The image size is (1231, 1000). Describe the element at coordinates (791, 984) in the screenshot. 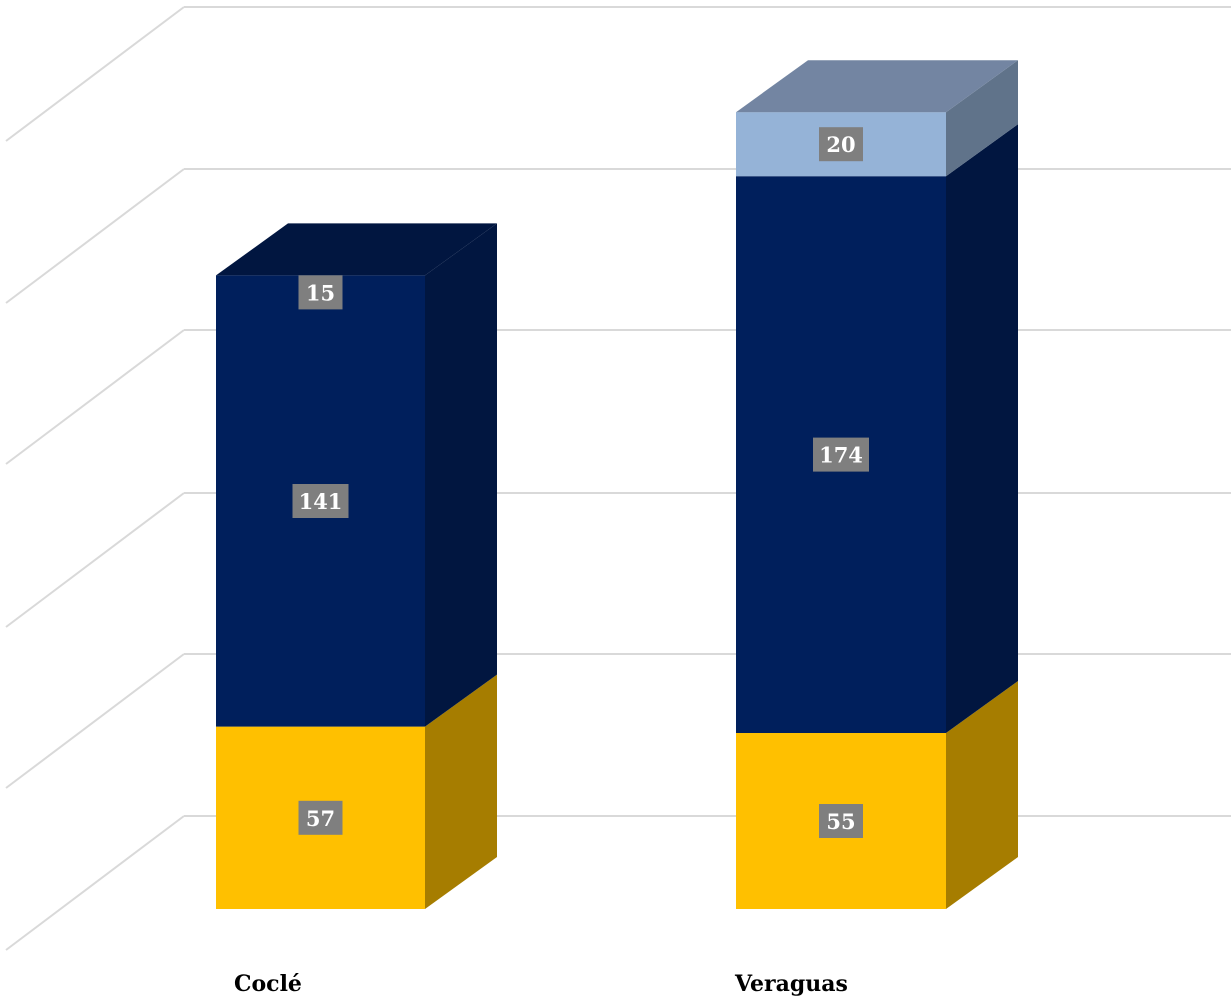

I see `category-label-veraguas: Veraguas` at that location.